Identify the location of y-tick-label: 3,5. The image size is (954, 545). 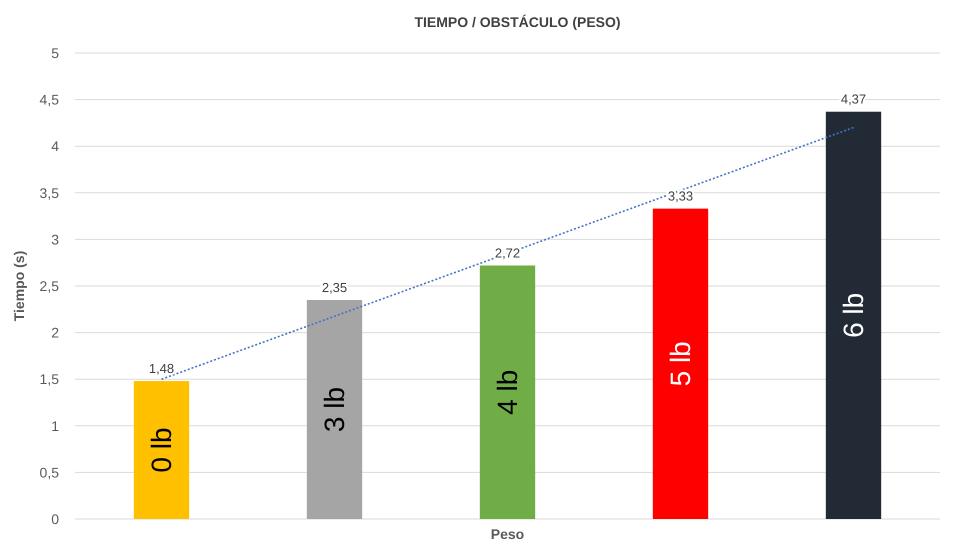
(50, 192).